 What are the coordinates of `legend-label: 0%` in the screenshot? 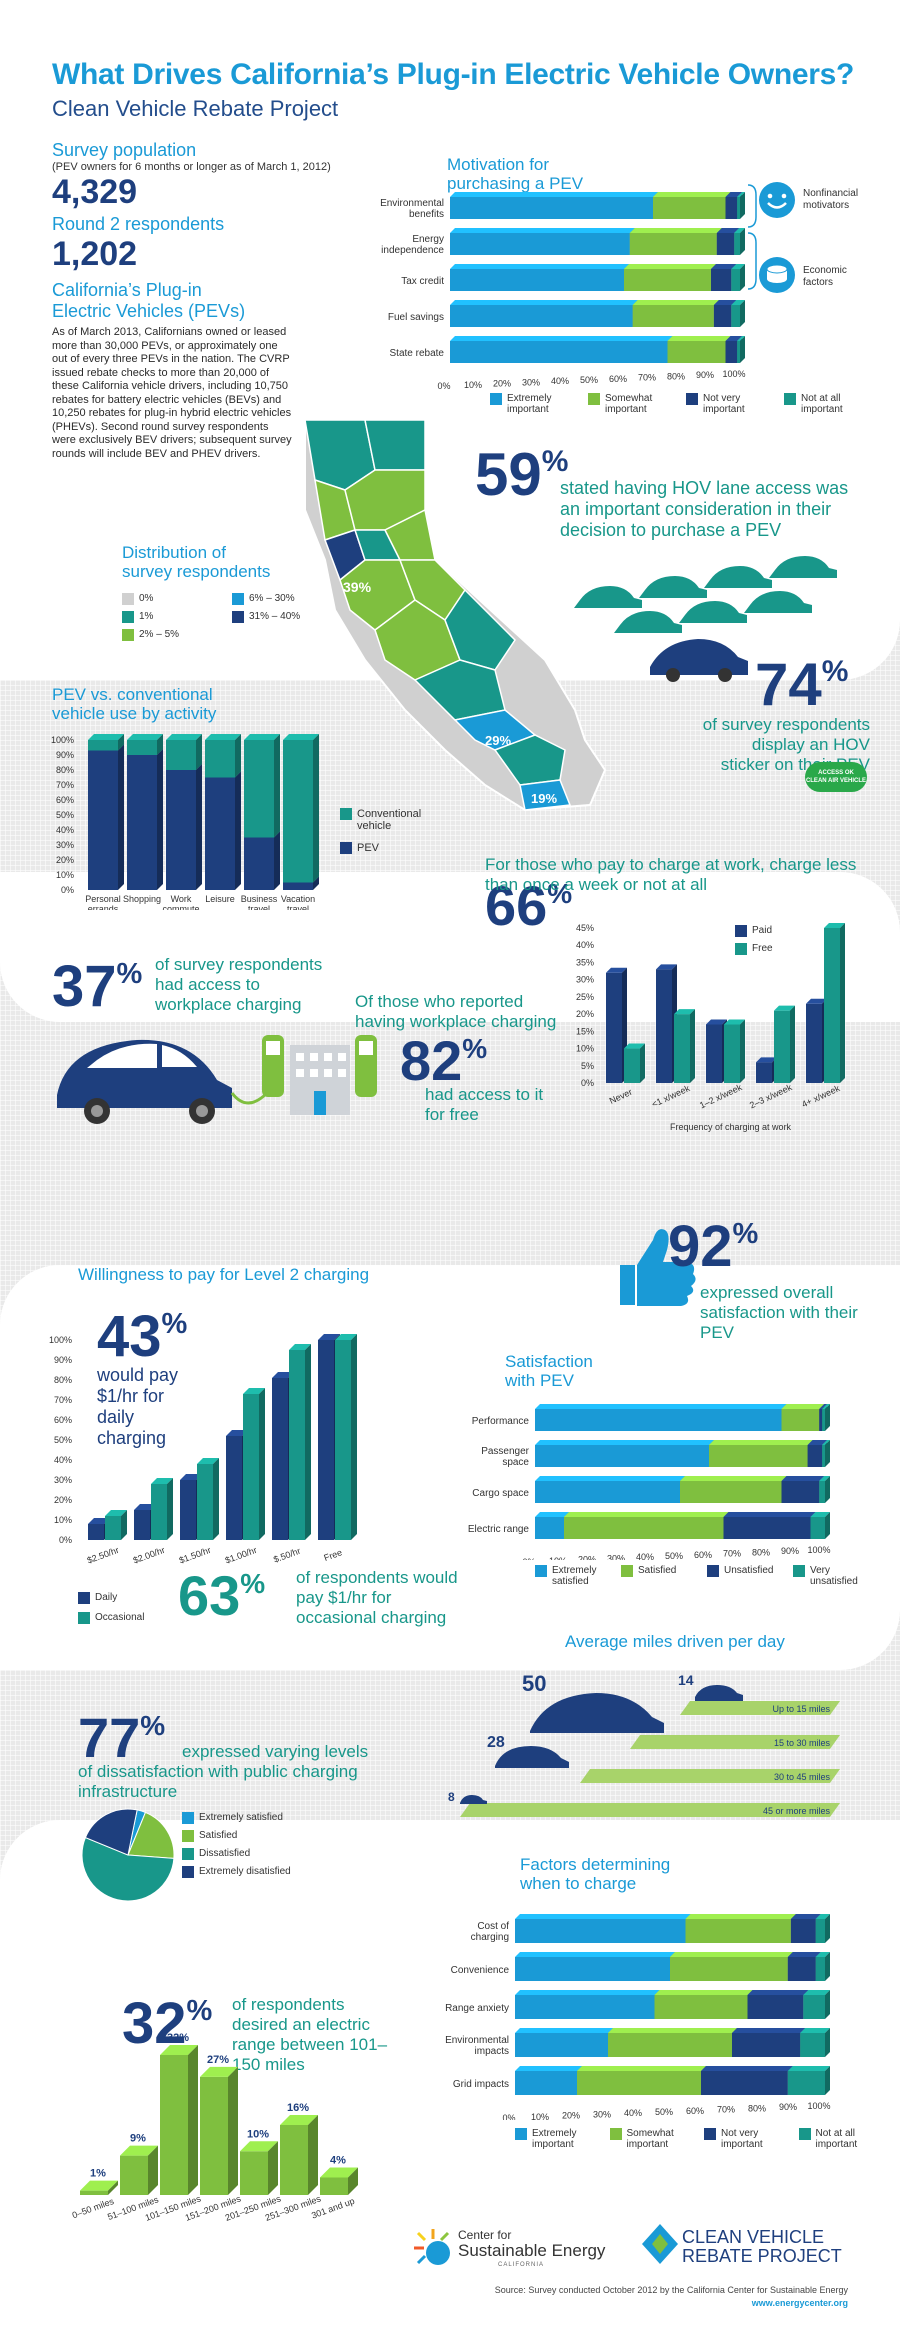 It's located at (146, 598).